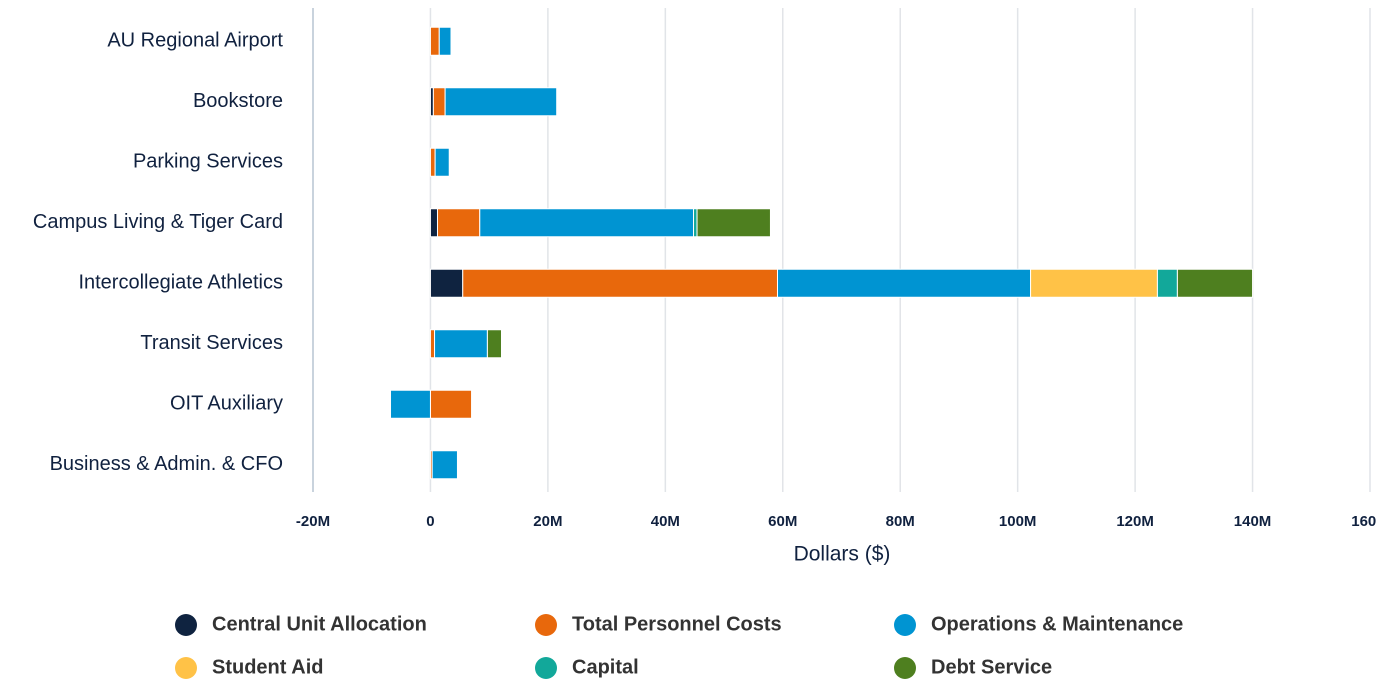 Image resolution: width=1376 pixels, height=681 pixels. I want to click on category-label: Intercollegiate Athletics, so click(180, 283).